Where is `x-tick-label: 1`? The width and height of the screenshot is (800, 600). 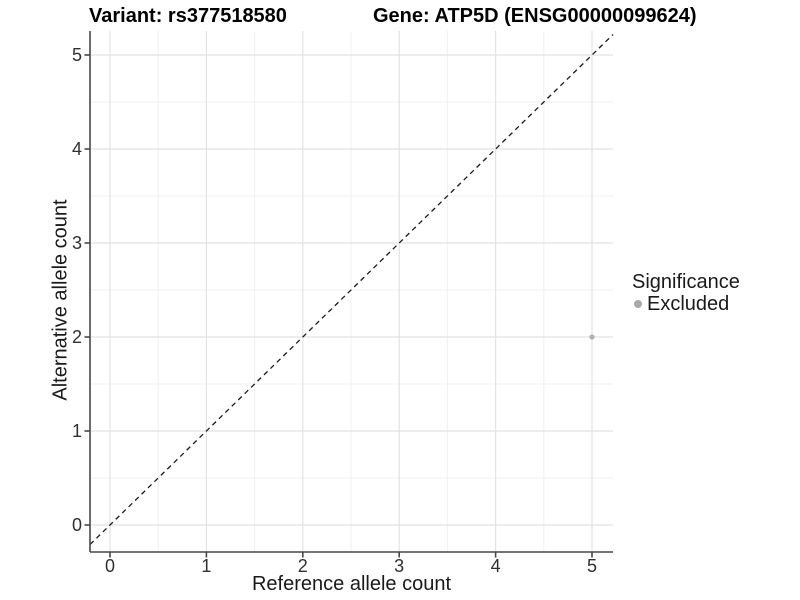
x-tick-label: 1 is located at coordinates (206, 566).